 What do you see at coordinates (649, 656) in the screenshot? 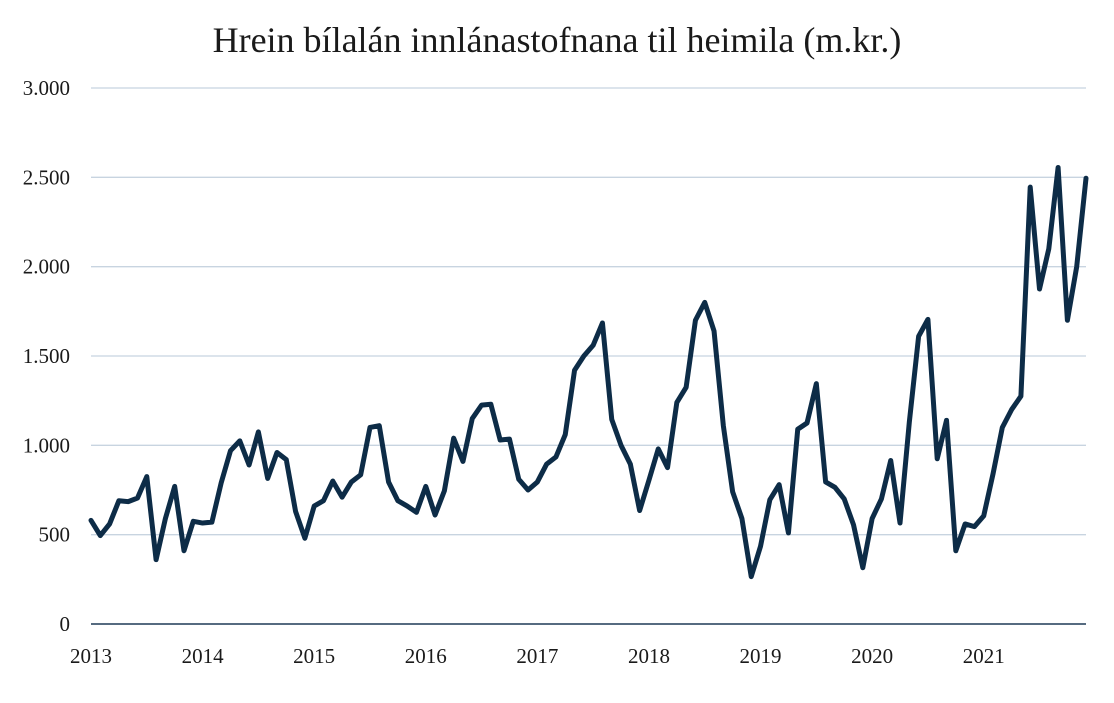
I see `x-tick-label: 2018` at bounding box center [649, 656].